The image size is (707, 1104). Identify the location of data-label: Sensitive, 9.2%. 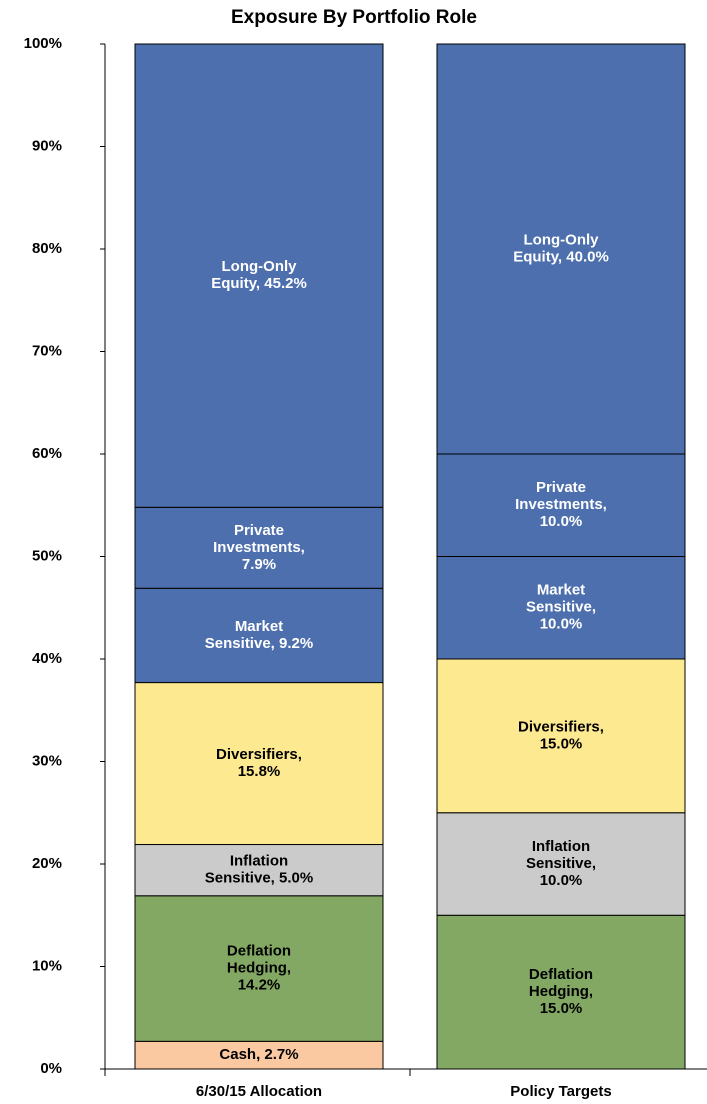
(259, 643).